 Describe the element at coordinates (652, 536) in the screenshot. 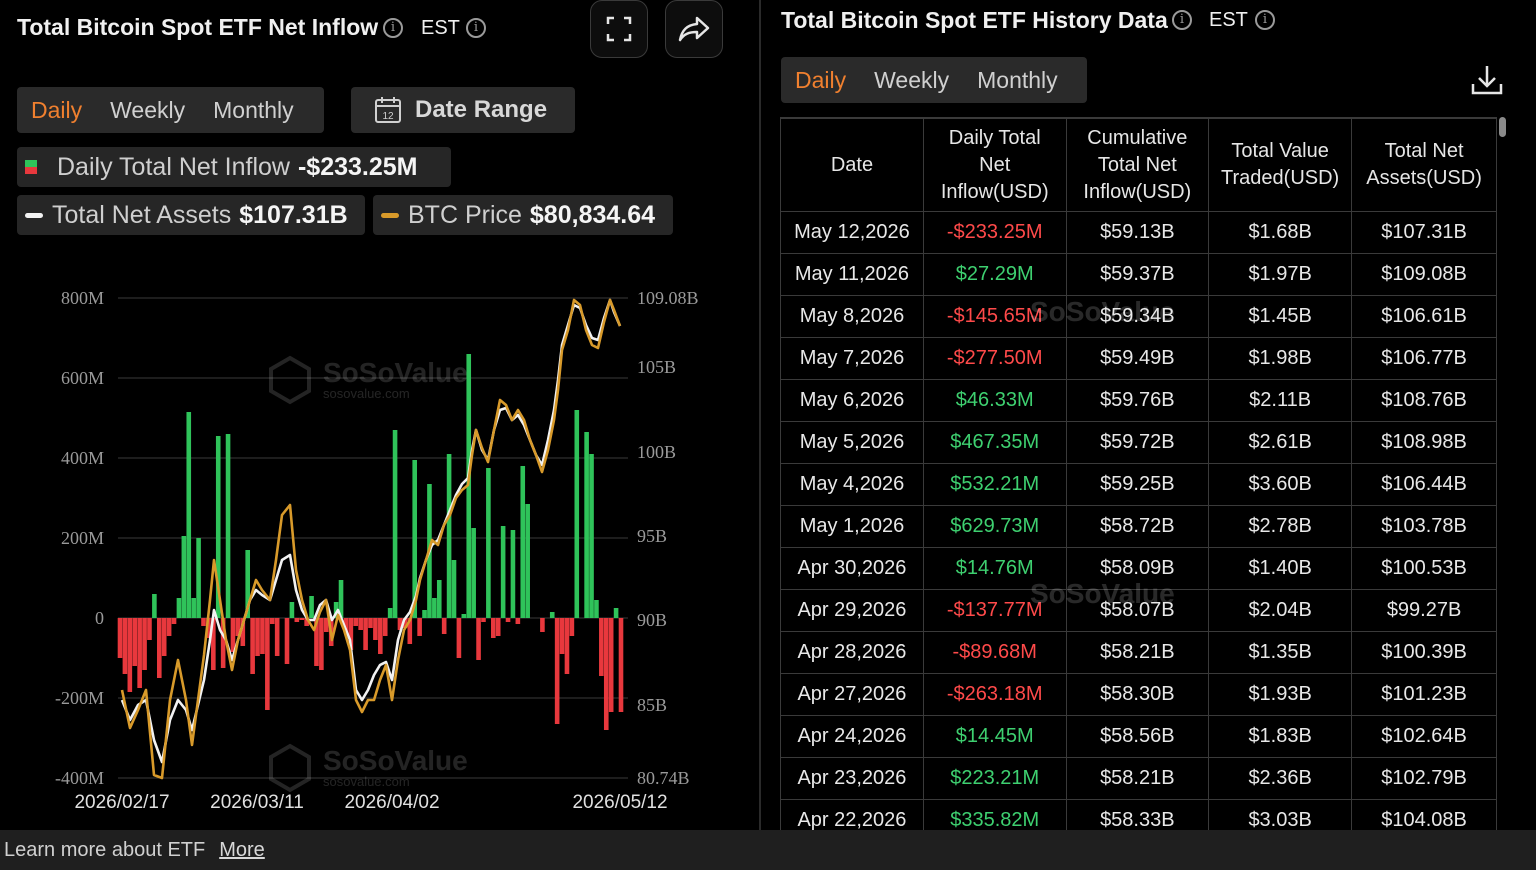

I see `right-axis-tick-label: 95B` at that location.